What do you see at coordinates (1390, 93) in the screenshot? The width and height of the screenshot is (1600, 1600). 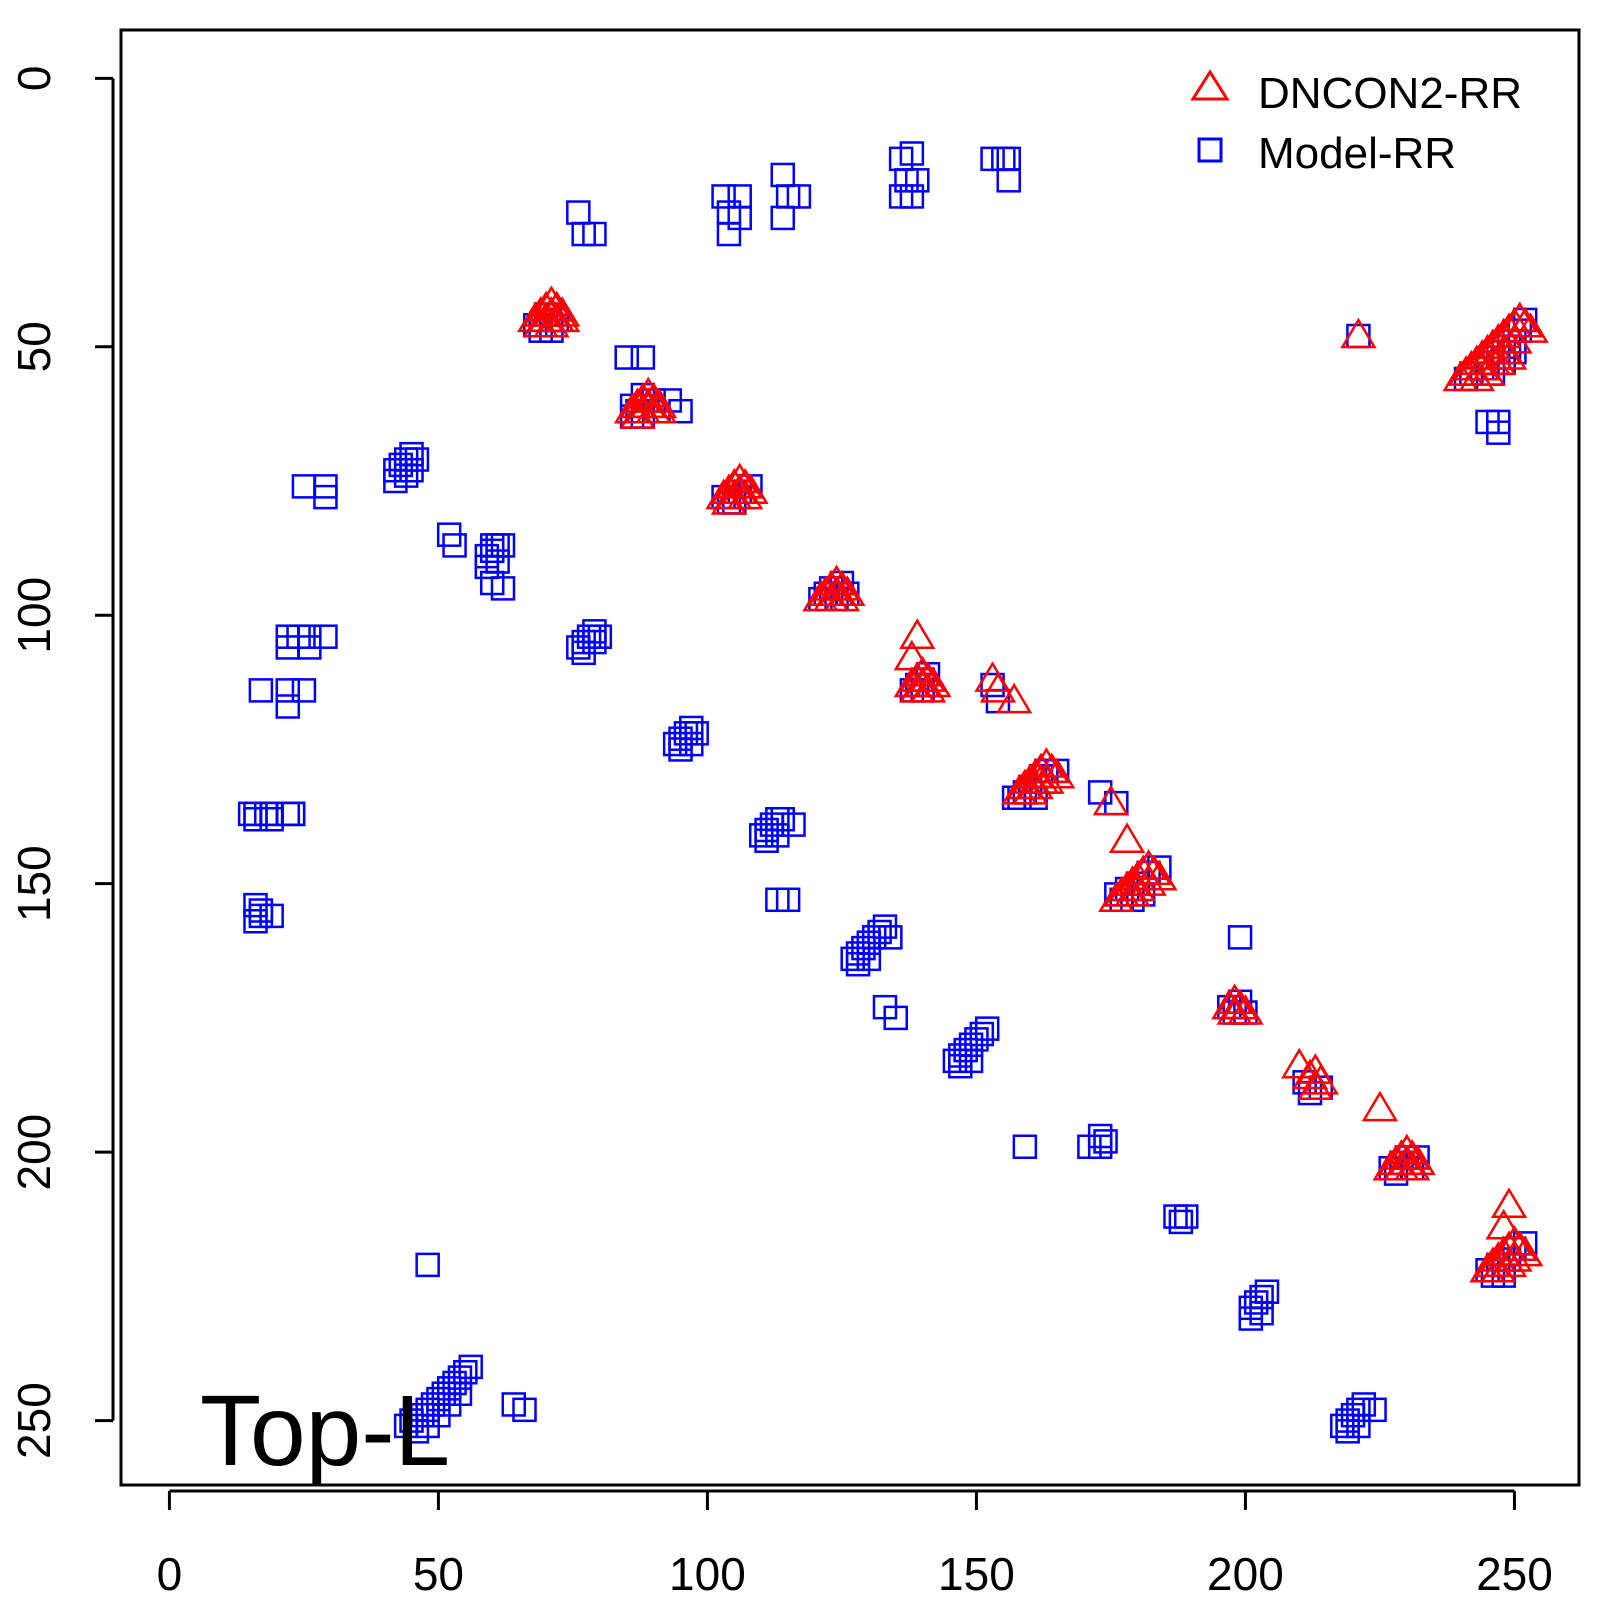 I see `legend-label-dncon2-rr: DNCON2-RR` at bounding box center [1390, 93].